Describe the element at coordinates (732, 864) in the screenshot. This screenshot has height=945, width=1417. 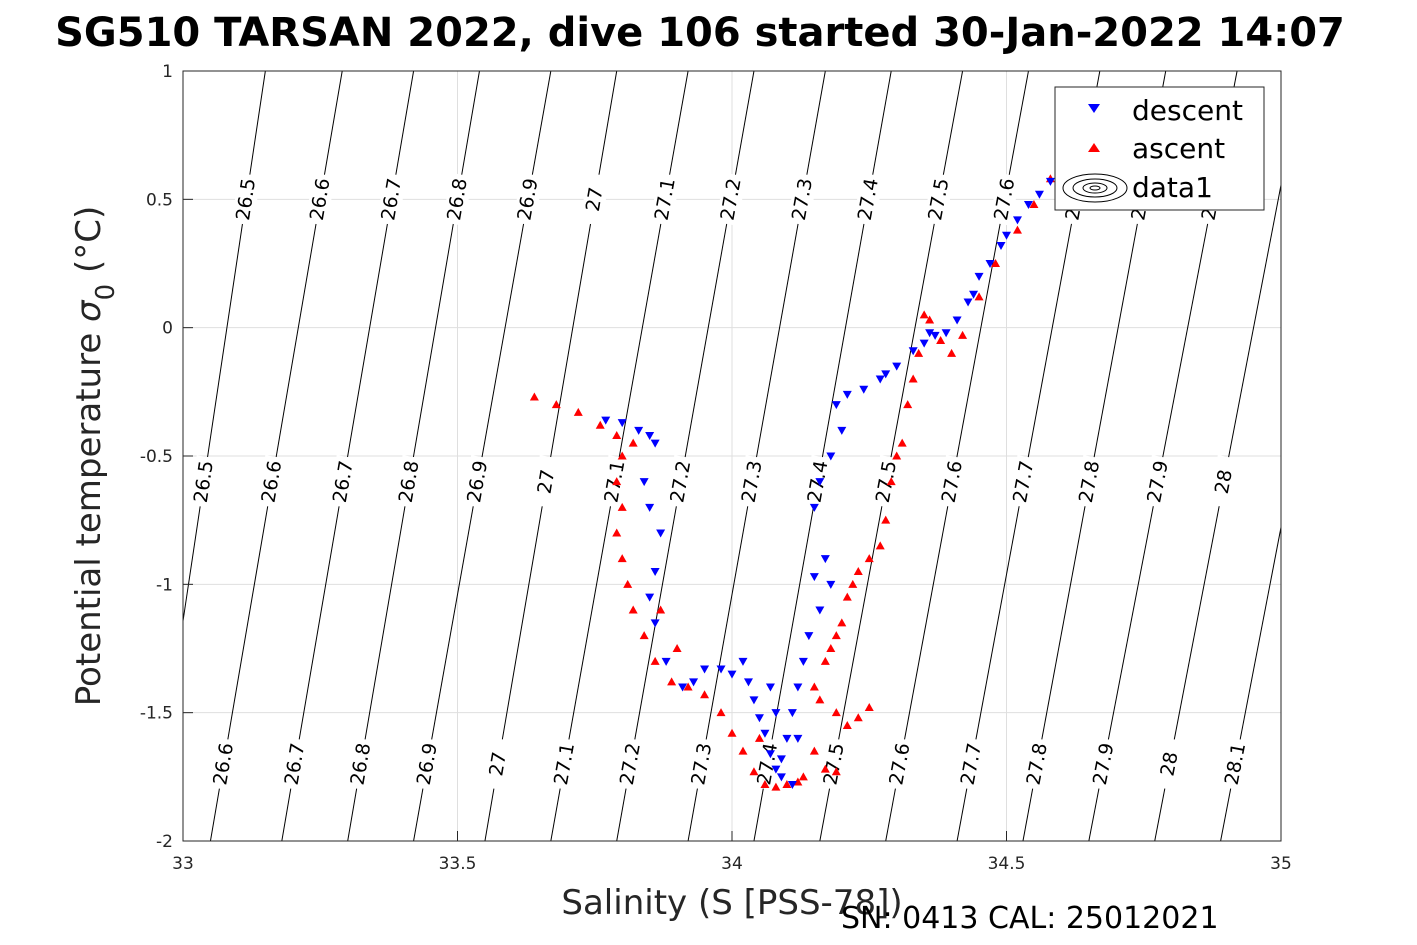
I see `x-tick-label: 34` at that location.